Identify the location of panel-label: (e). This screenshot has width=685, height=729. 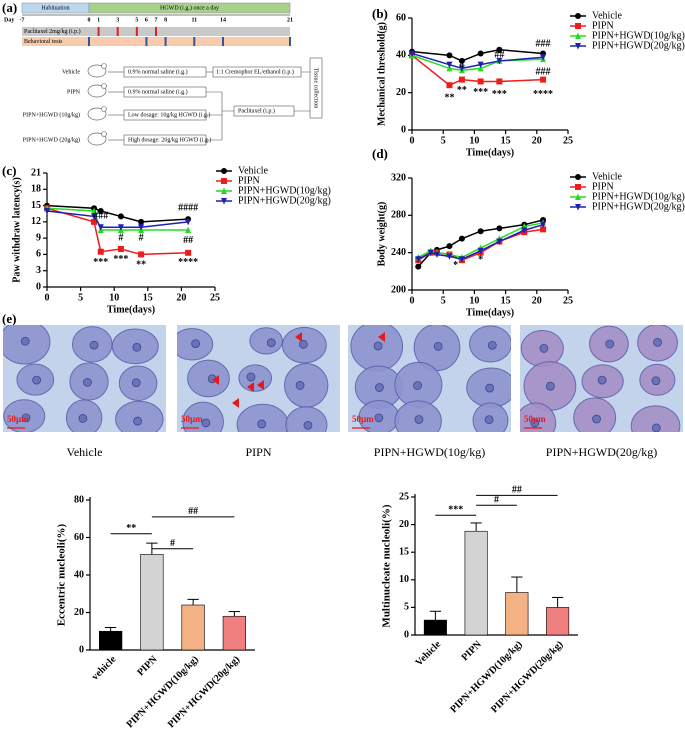
(9, 318).